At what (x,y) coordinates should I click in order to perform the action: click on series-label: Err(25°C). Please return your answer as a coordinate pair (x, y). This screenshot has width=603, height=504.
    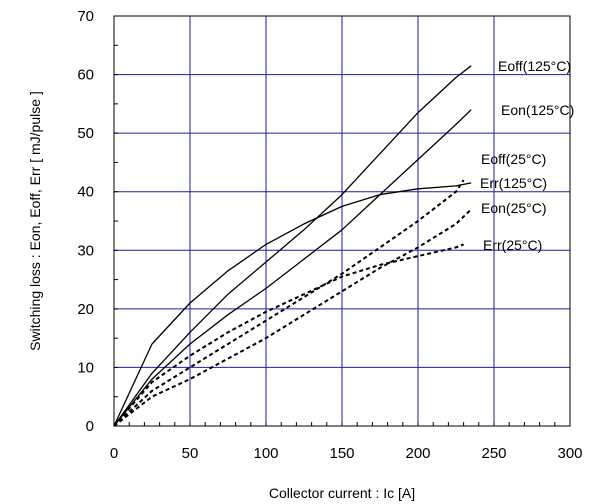
    Looking at the image, I should click on (512, 245).